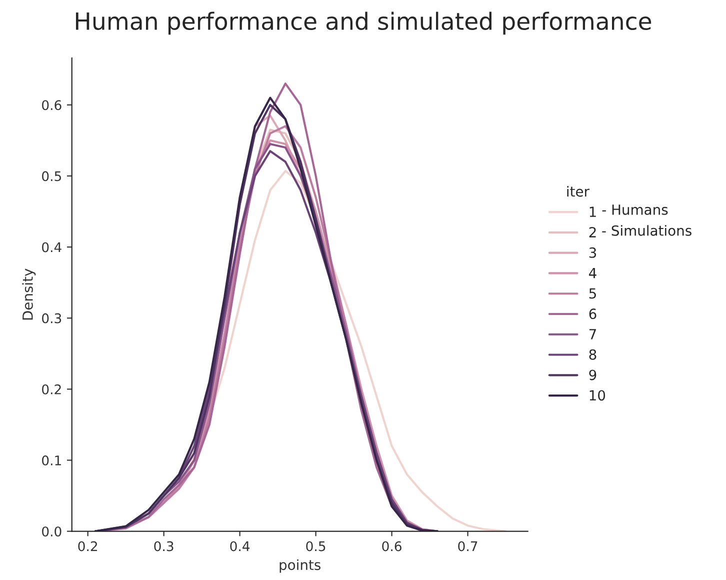 The width and height of the screenshot is (726, 580). I want to click on y-tick-label: 0.6, so click(52, 105).